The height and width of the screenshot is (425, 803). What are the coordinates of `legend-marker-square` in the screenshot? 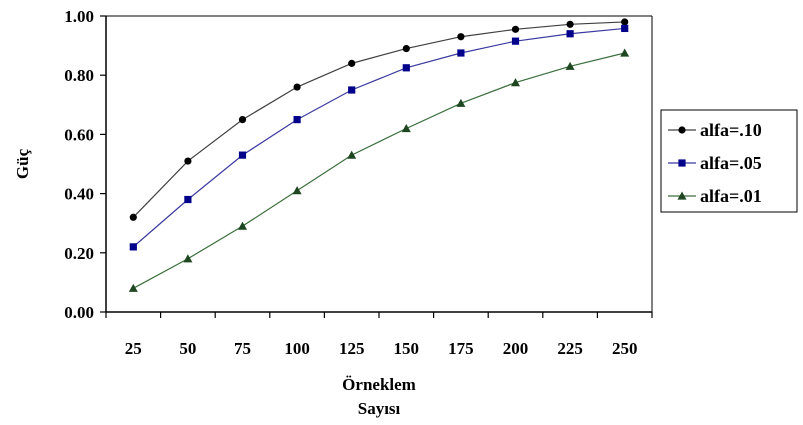 It's located at (682, 163).